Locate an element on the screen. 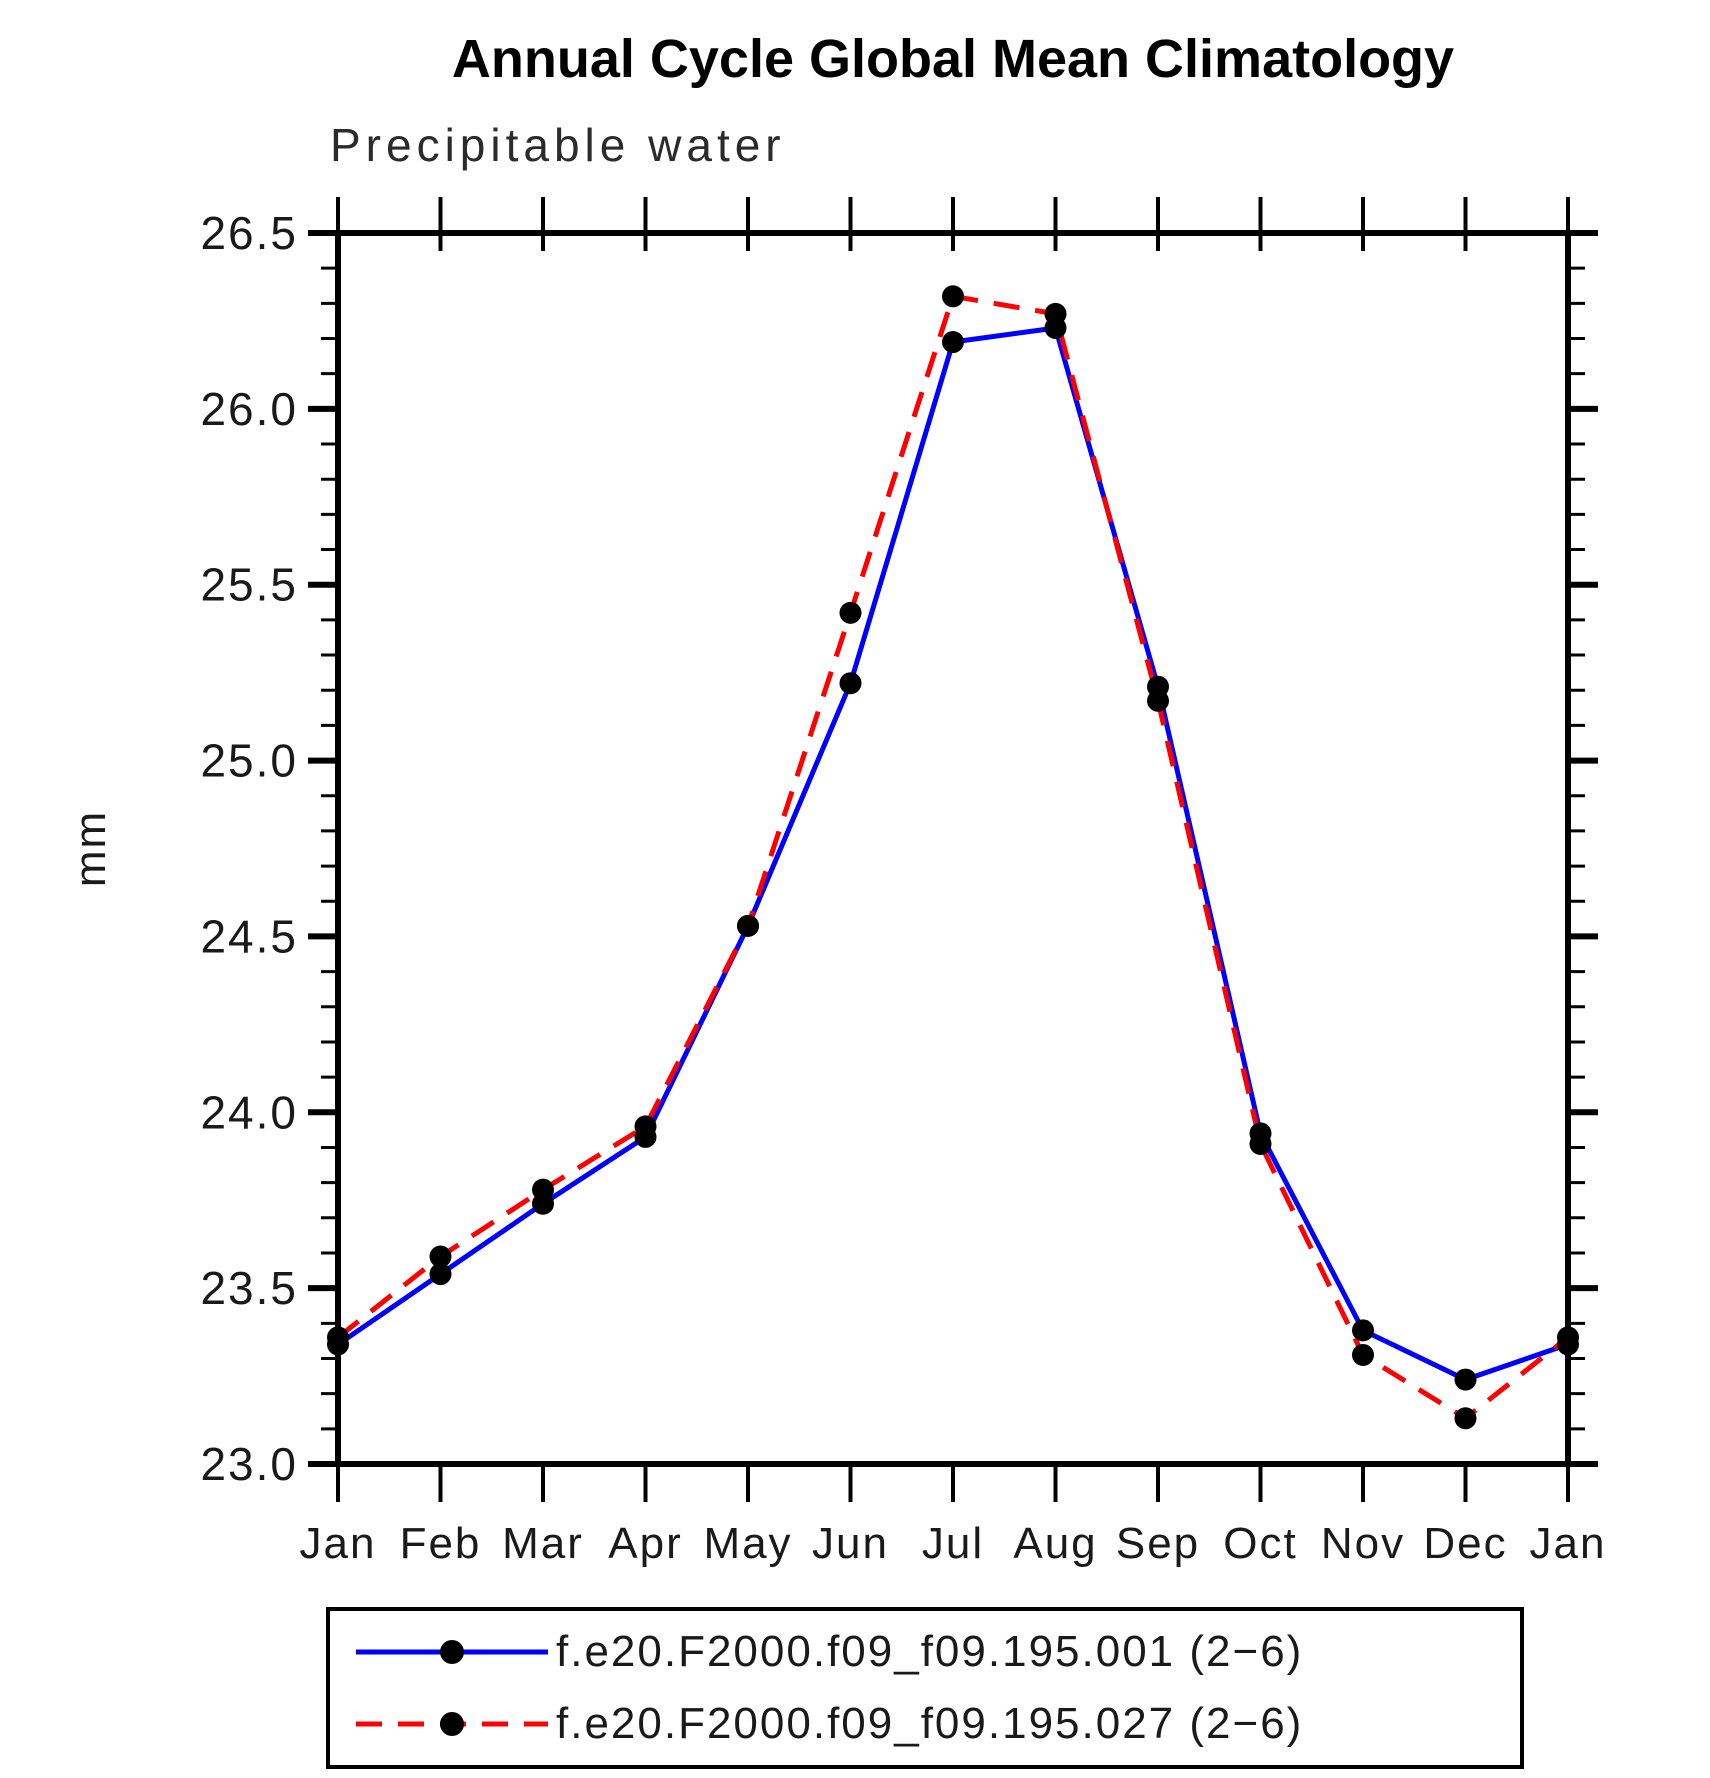 This screenshot has height=1778, width=1710. x-axis-tick-label: Jul is located at coordinates (953, 1543).